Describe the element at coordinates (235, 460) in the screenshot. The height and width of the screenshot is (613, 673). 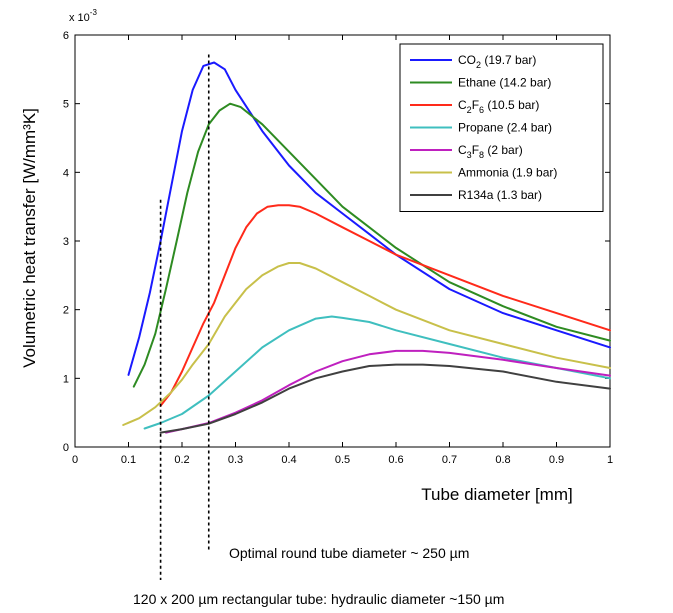
I see `x-tick-label: 0.3` at that location.